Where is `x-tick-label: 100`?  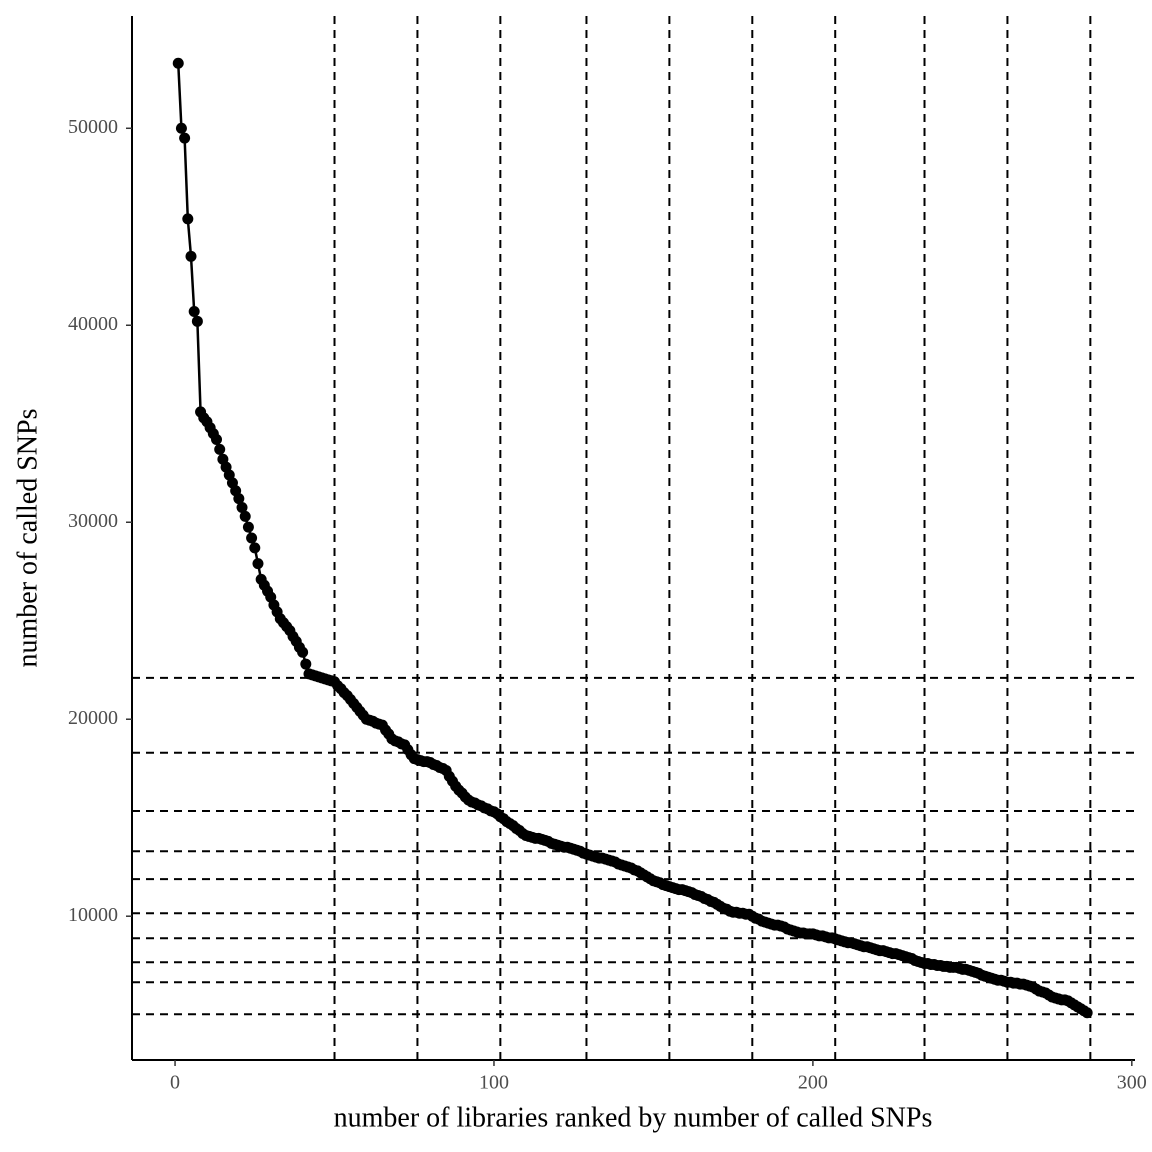
x-tick-label: 100 is located at coordinates (494, 1083).